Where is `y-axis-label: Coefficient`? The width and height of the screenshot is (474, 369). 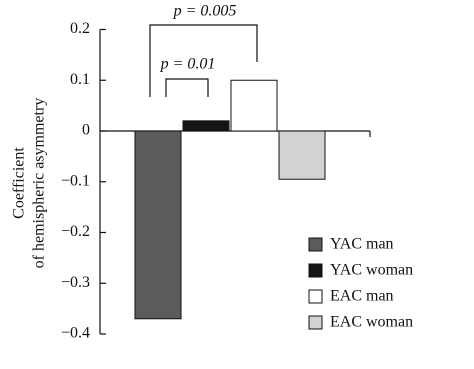 y-axis-label: Coefficient is located at coordinates (19, 183).